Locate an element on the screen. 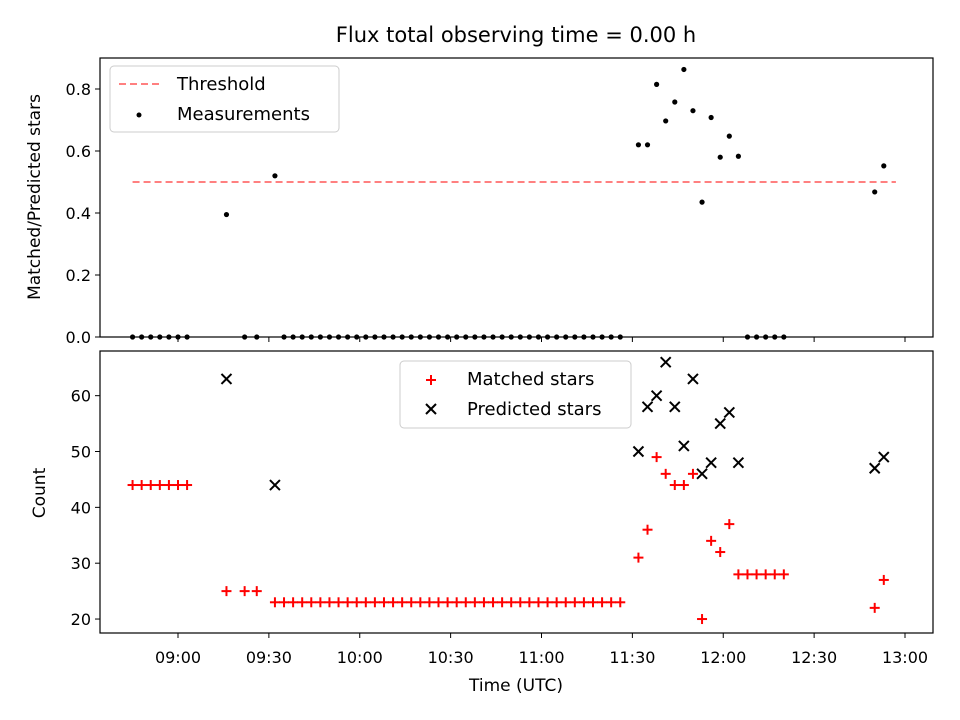 The image size is (960, 720). x-tick-label: 13:00 is located at coordinates (905, 657).